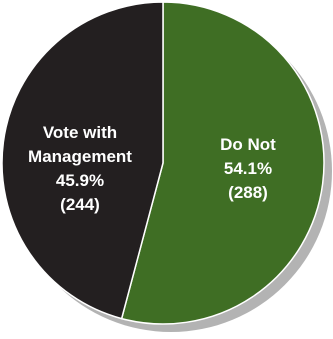  Describe the element at coordinates (80, 156) in the screenshot. I see `slice-label-vote-with-line2: Management` at that location.